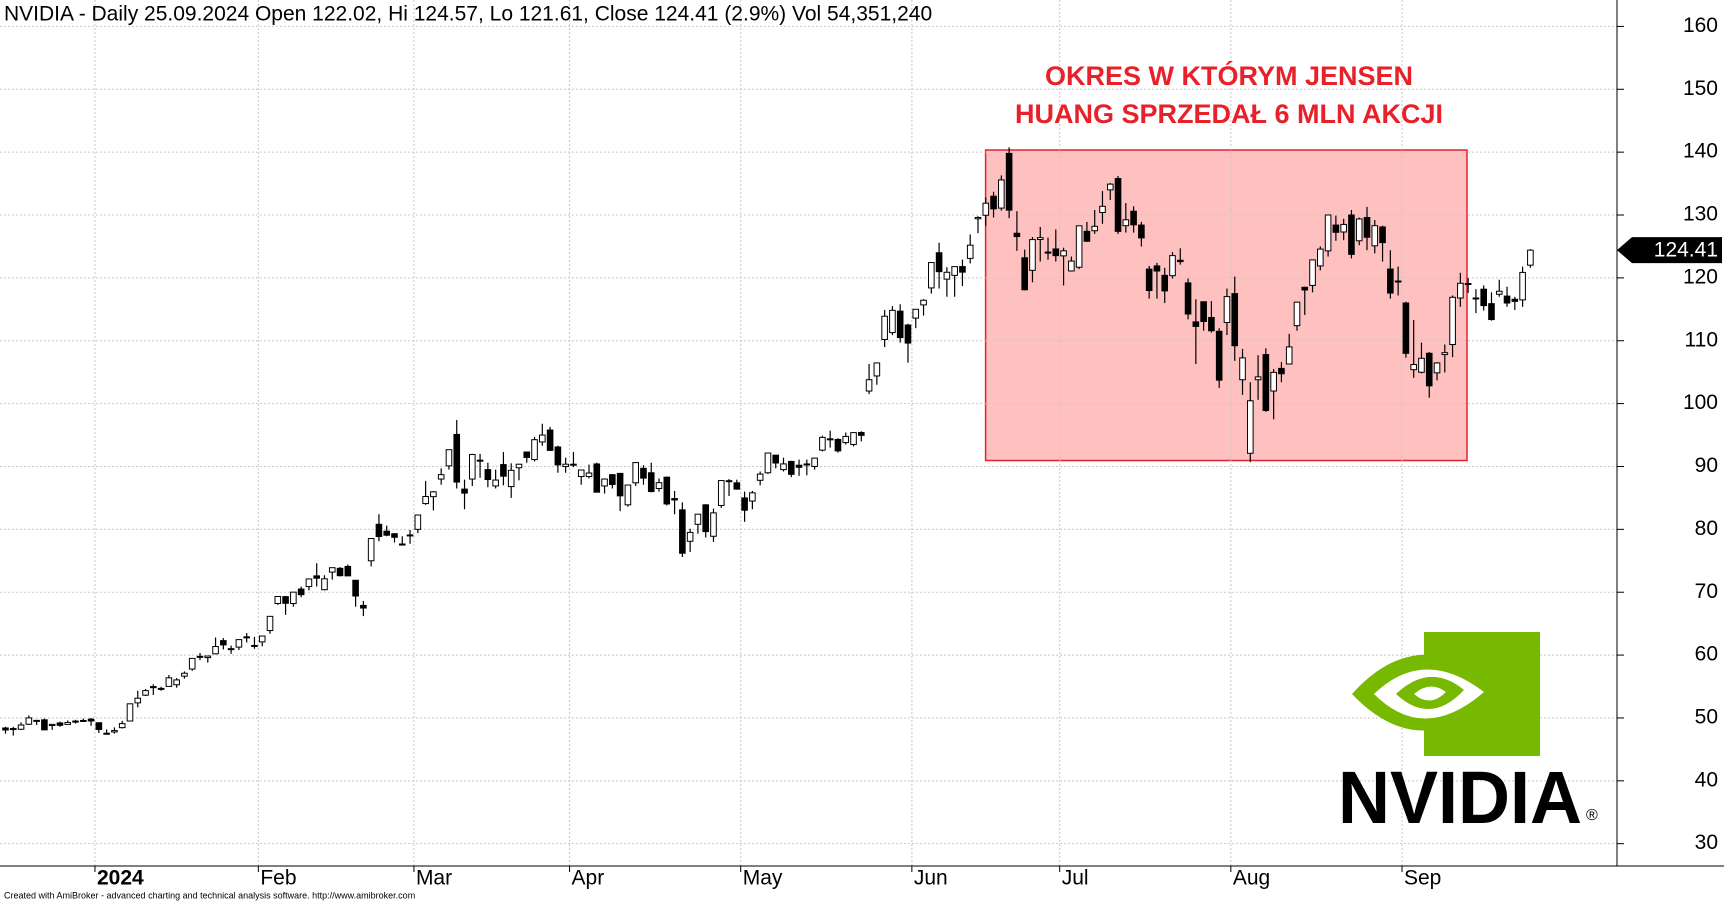 The width and height of the screenshot is (1724, 903). I want to click on x-tick-label: Apr, so click(588, 878).